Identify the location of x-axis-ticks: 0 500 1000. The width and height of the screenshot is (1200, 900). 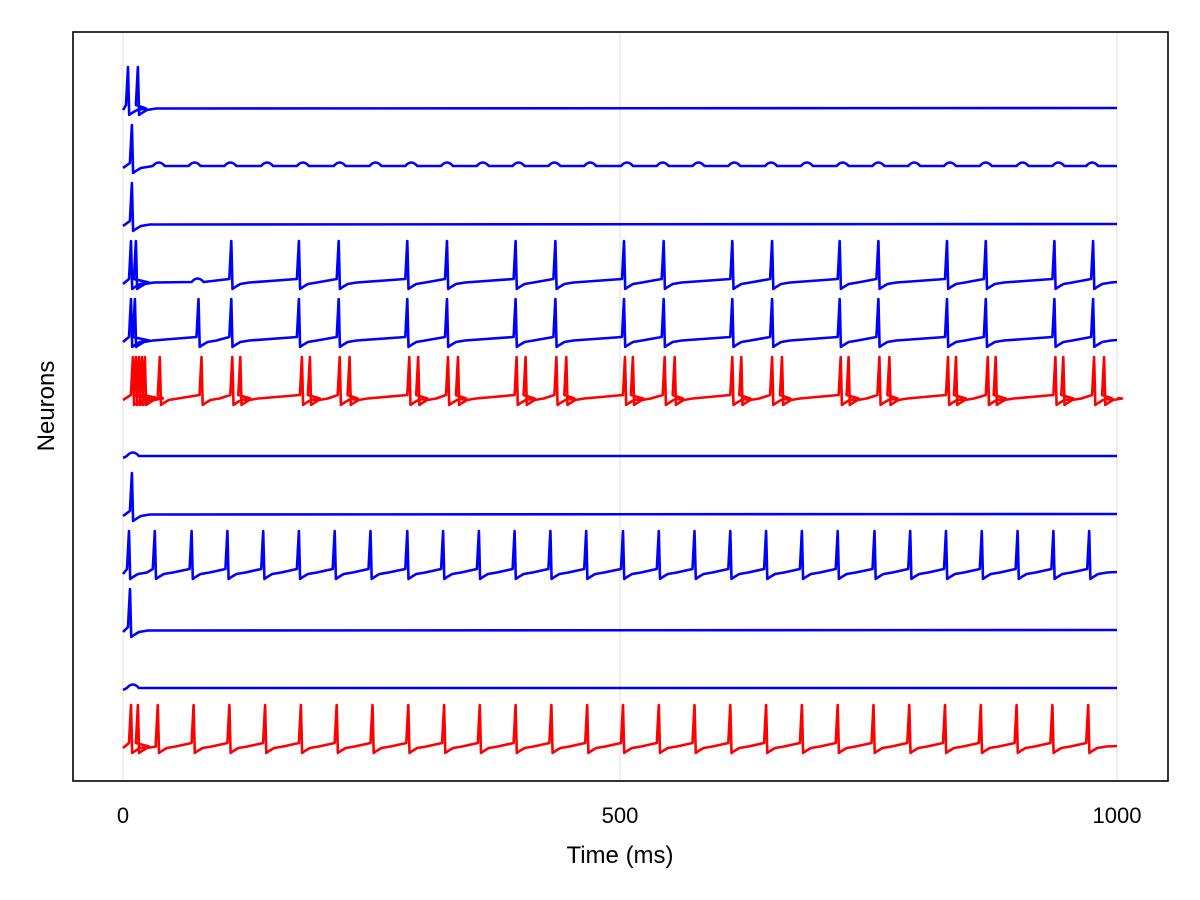
(629, 815).